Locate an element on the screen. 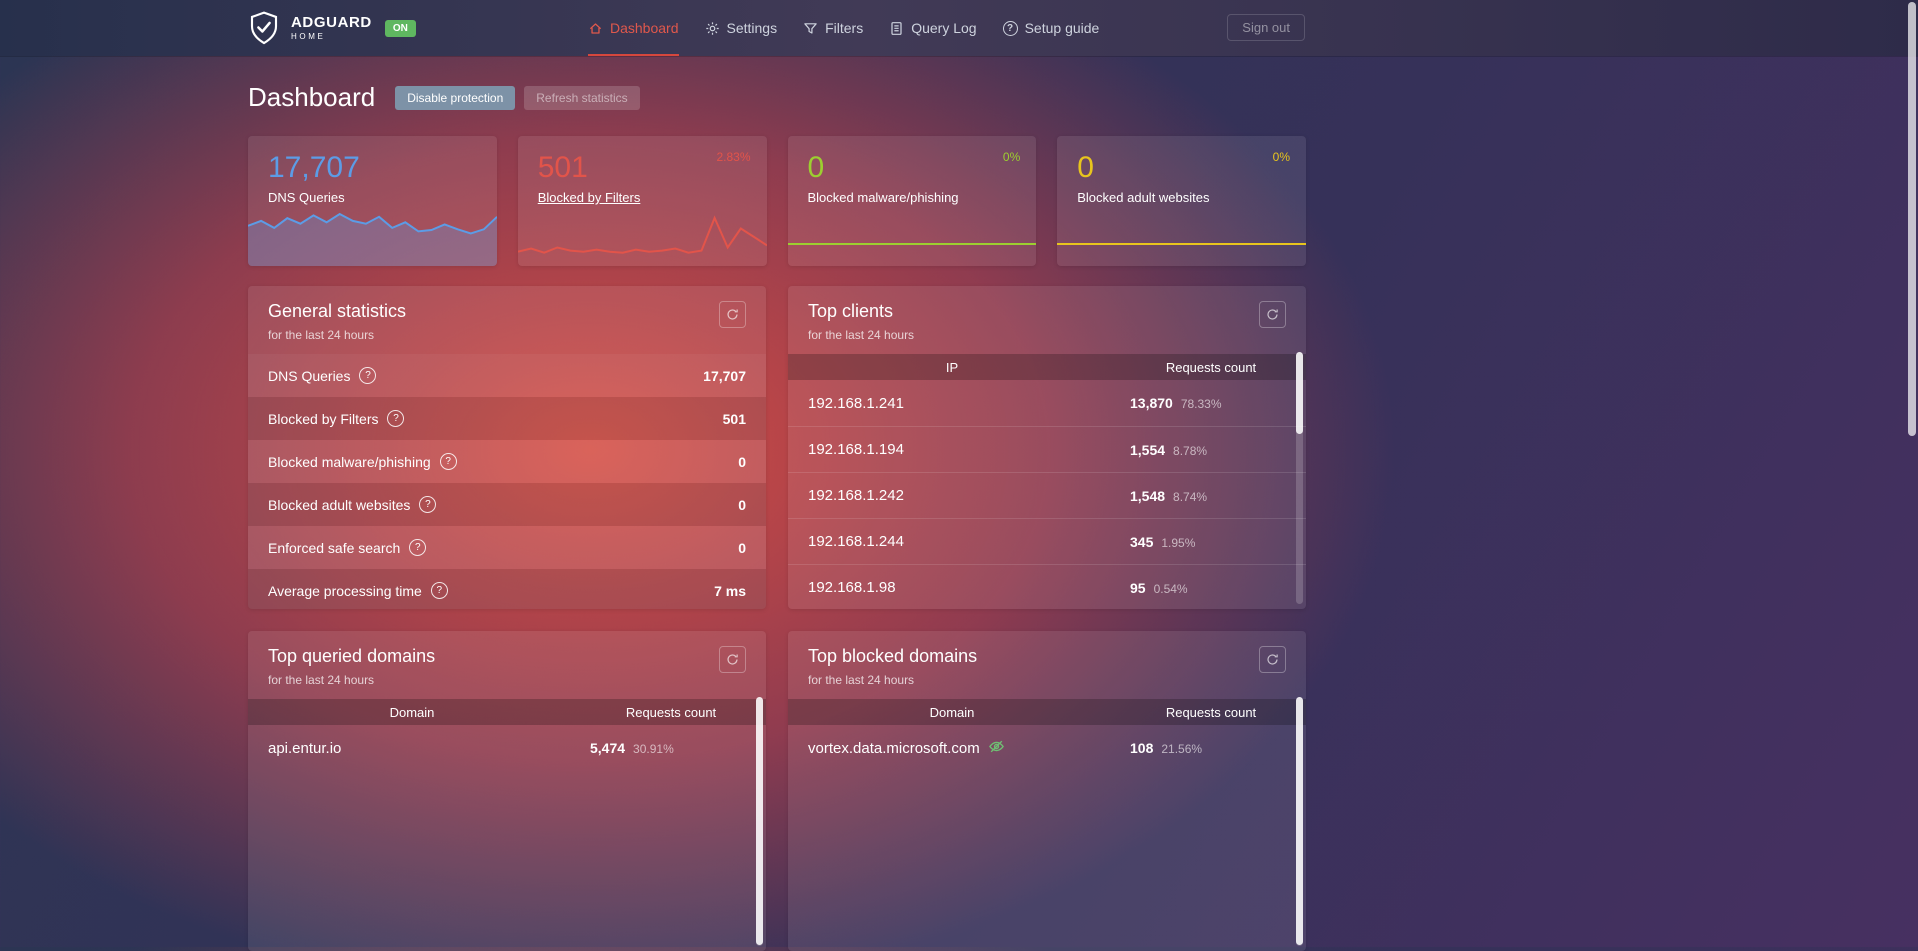 The image size is (1918, 951). table-row: 192.168.1.242 1,548 8.74% is located at coordinates (1047, 495).